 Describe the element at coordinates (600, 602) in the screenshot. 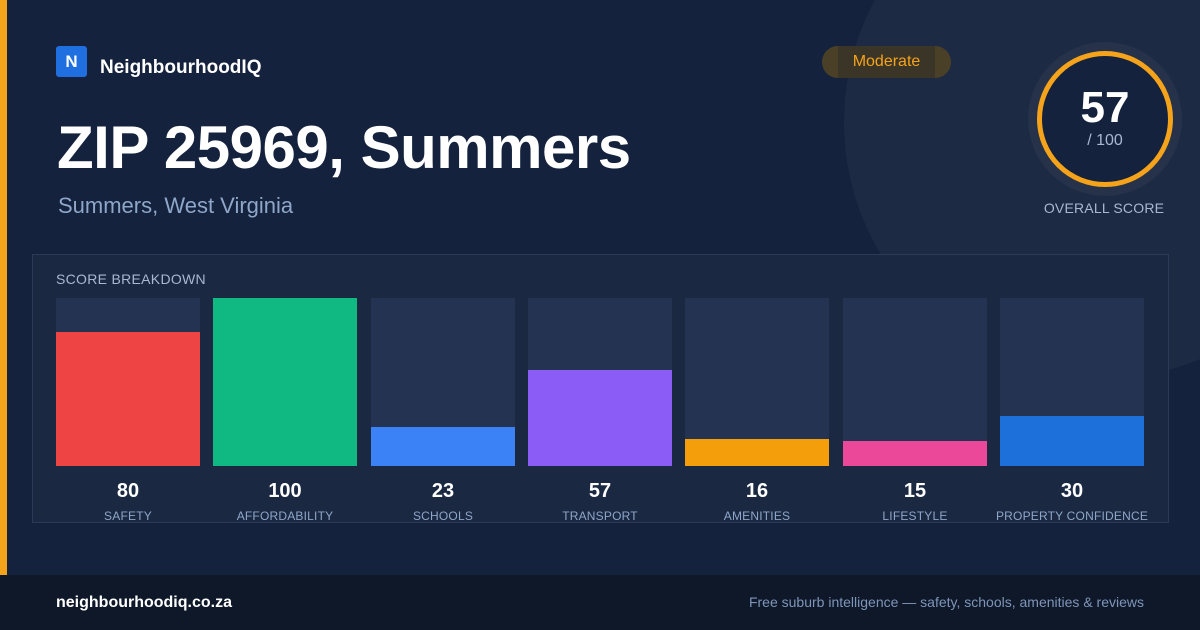

I see `footer` at that location.